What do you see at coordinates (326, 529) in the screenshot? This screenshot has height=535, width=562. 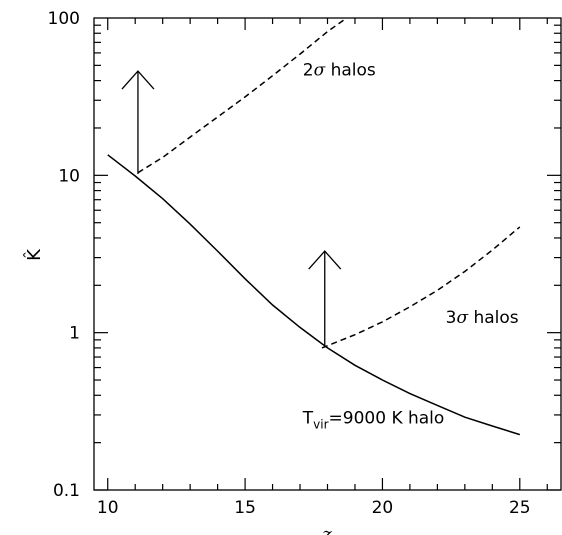 I see `x-axis-label: z` at bounding box center [326, 529].